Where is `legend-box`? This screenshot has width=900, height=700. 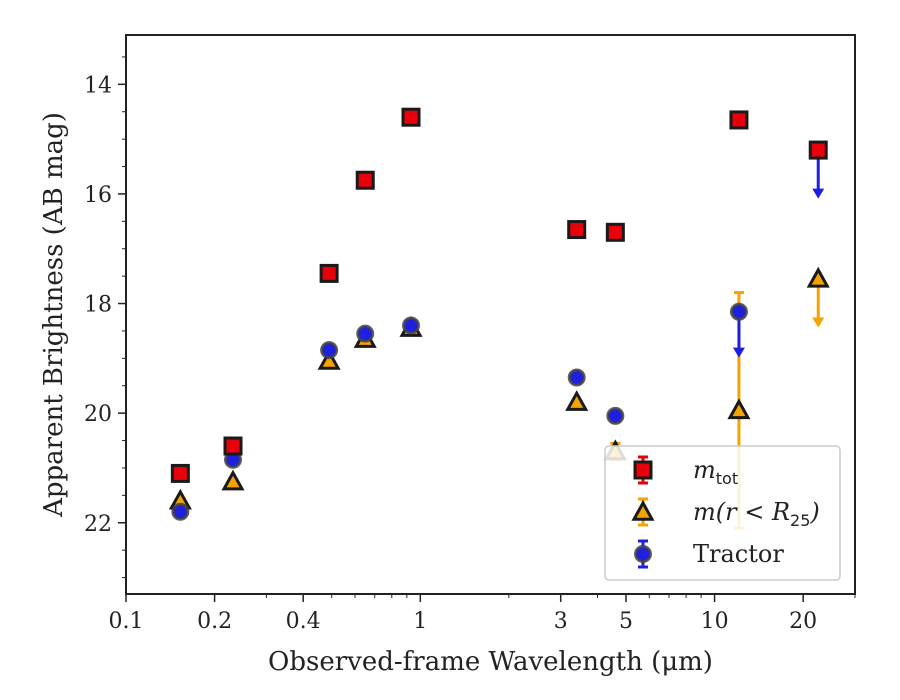
legend-box is located at coordinates (722, 513).